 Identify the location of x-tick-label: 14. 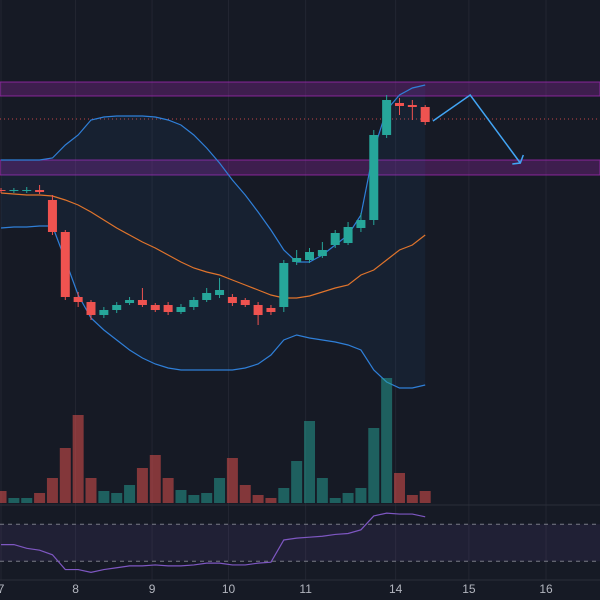
(396, 589).